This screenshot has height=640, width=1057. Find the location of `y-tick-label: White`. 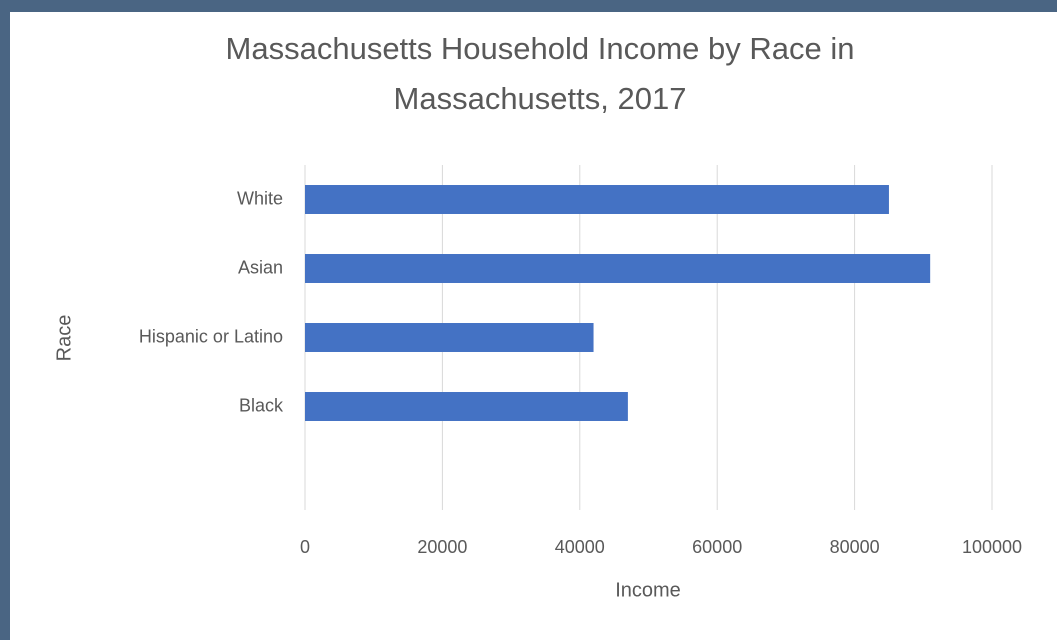

y-tick-label: White is located at coordinates (260, 198).